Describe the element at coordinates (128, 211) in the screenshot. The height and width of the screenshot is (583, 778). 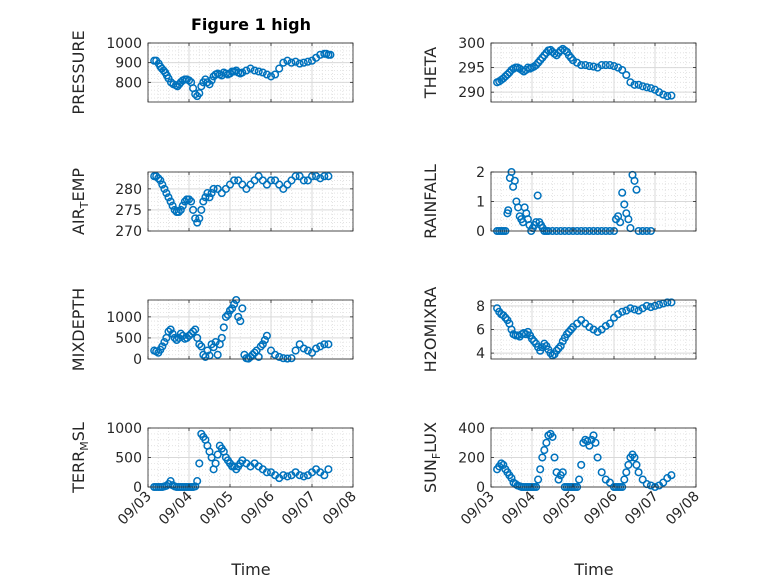
I see `y-tick-label: 275` at that location.